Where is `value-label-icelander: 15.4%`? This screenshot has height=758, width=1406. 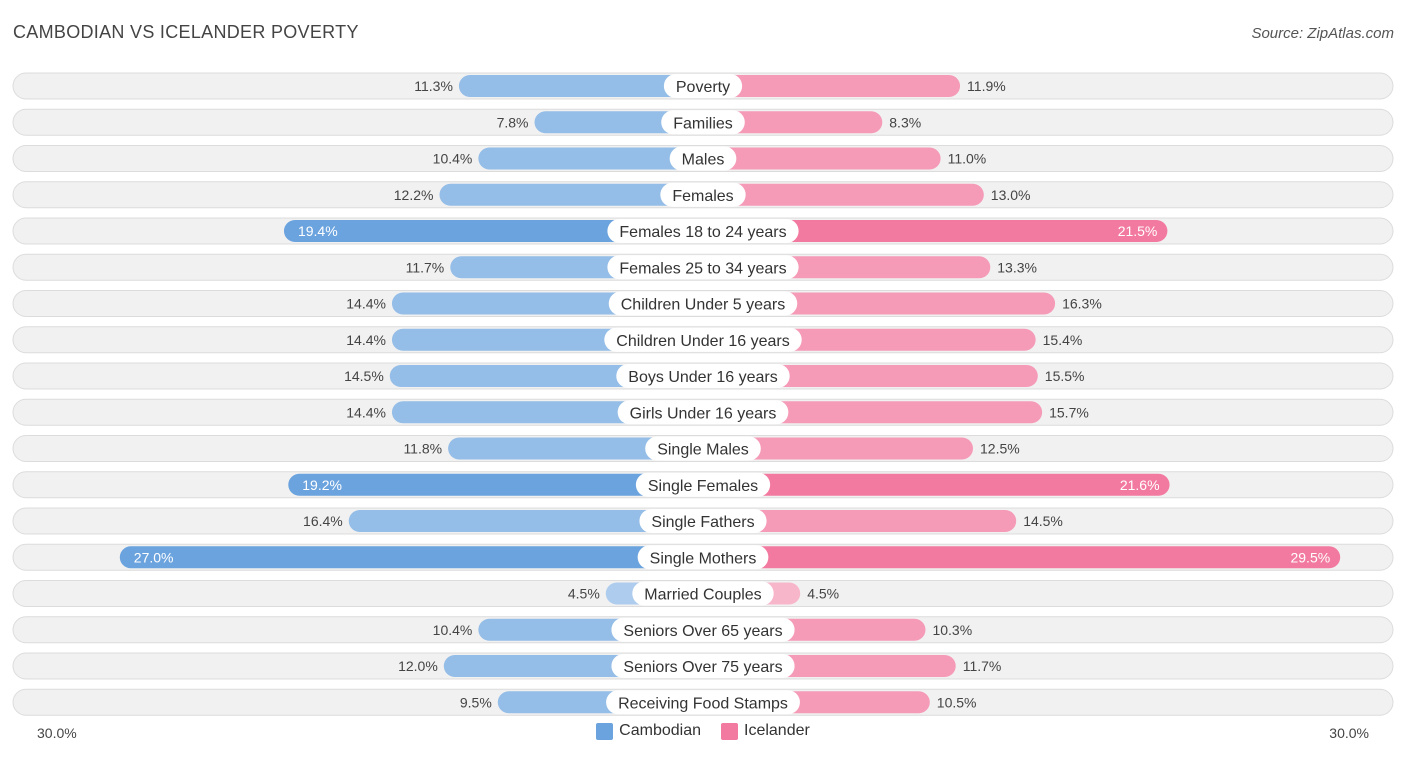 value-label-icelander: 15.4% is located at coordinates (1063, 340).